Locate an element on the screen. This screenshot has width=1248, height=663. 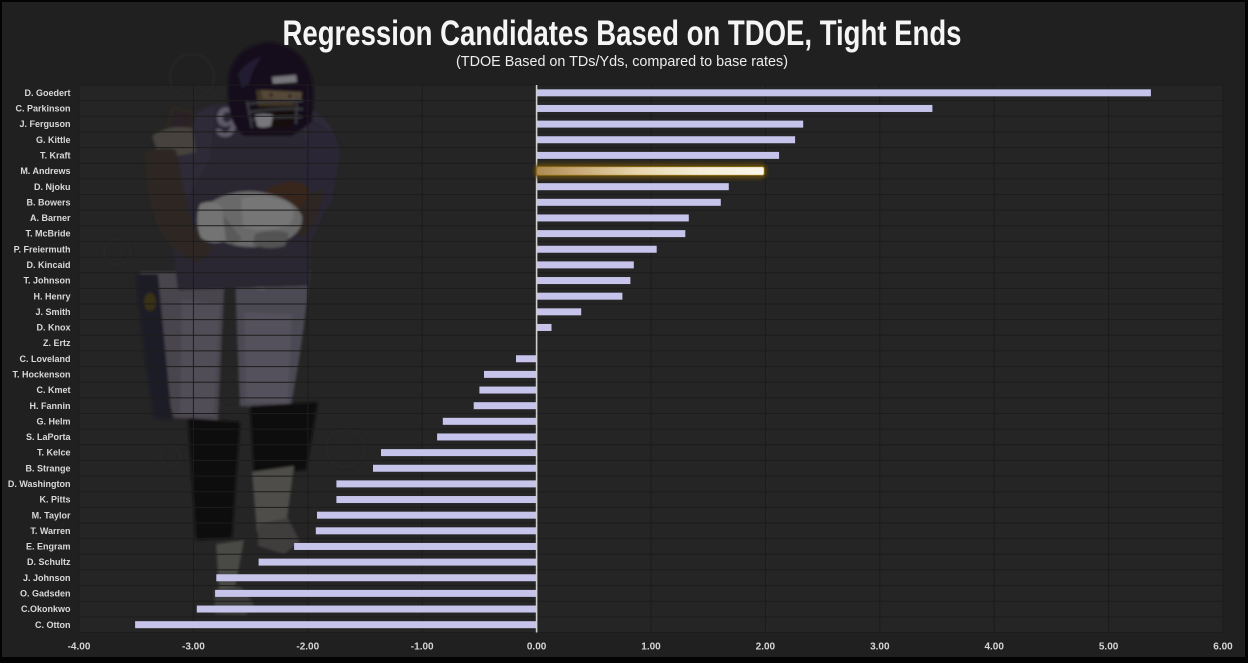
svg-text: C. Kmet is located at coordinates (53, 390).